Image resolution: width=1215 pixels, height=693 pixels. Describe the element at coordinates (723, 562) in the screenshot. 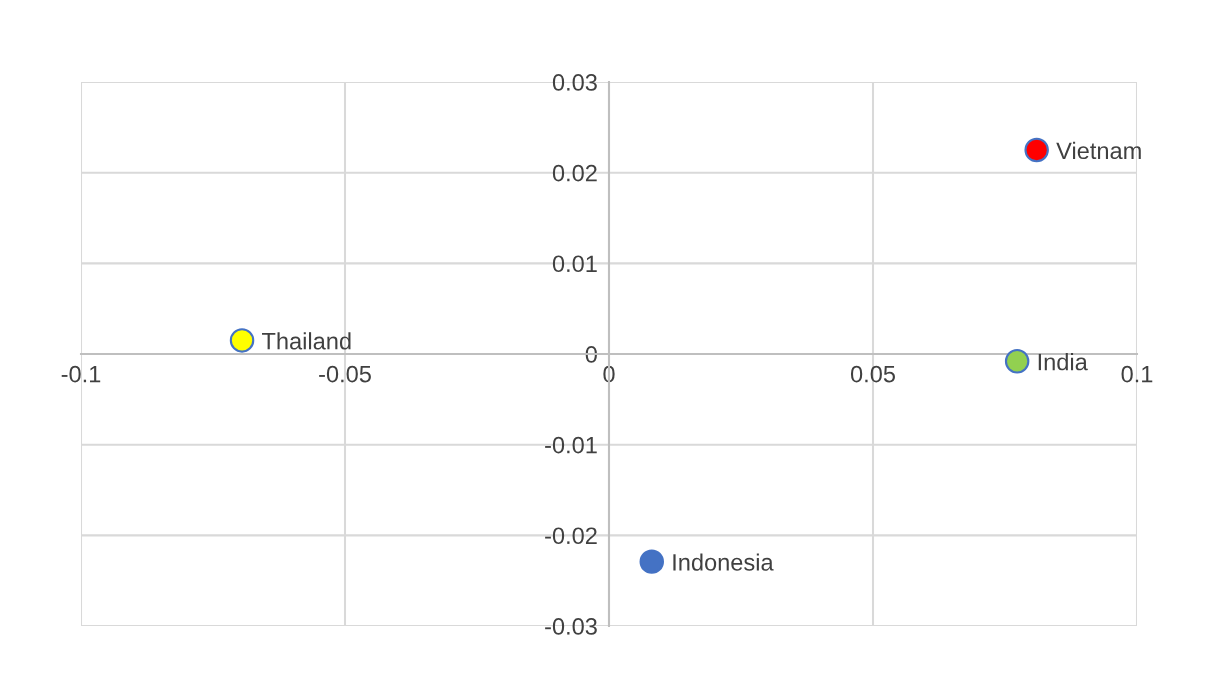

I see `series-label: Indonesia` at that location.